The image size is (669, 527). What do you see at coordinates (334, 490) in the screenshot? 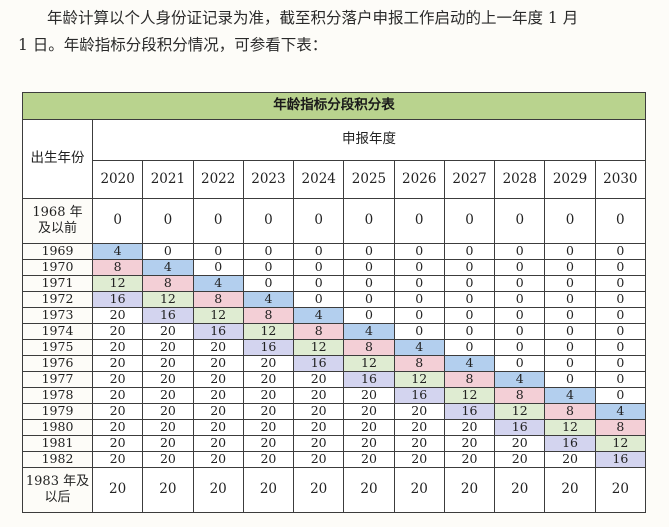
I see `table-row: 1983 年及 以后 20 20 20 20 20 20 20 20 20 20 20` at bounding box center [334, 490].